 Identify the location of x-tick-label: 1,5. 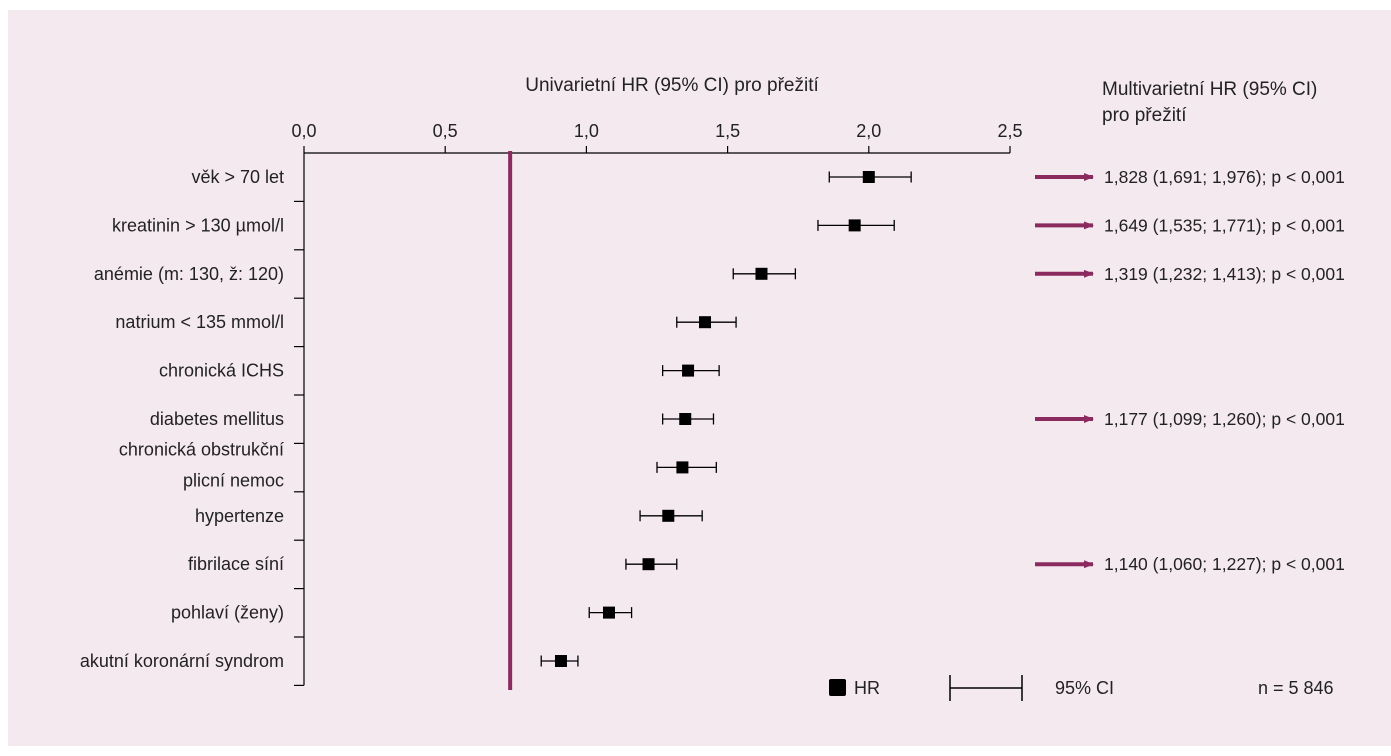
(727, 131).